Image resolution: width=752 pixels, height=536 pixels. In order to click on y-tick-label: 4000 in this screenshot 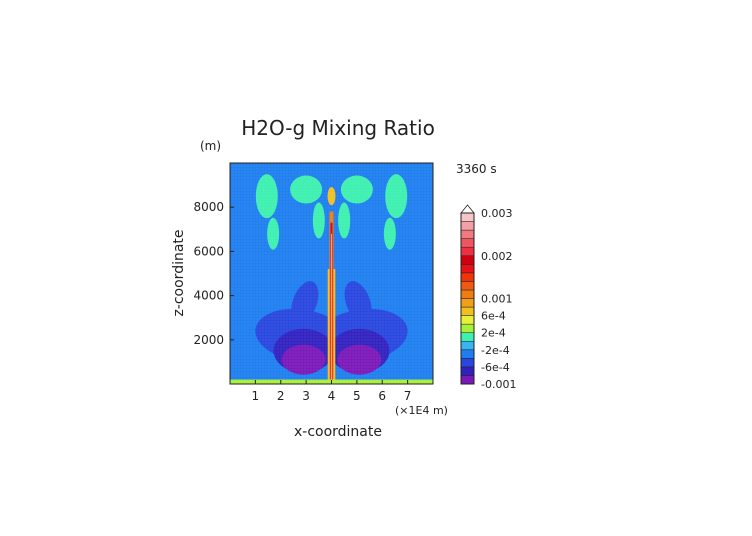, I will do `click(208, 296)`.